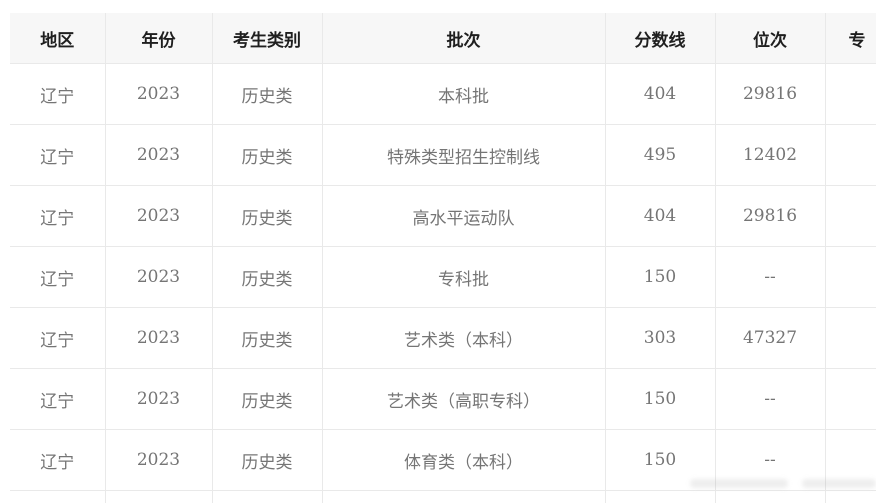 This screenshot has height=503, width=876. Describe the element at coordinates (464, 338) in the screenshot. I see `cell-batch: 艺术类（本科）` at that location.